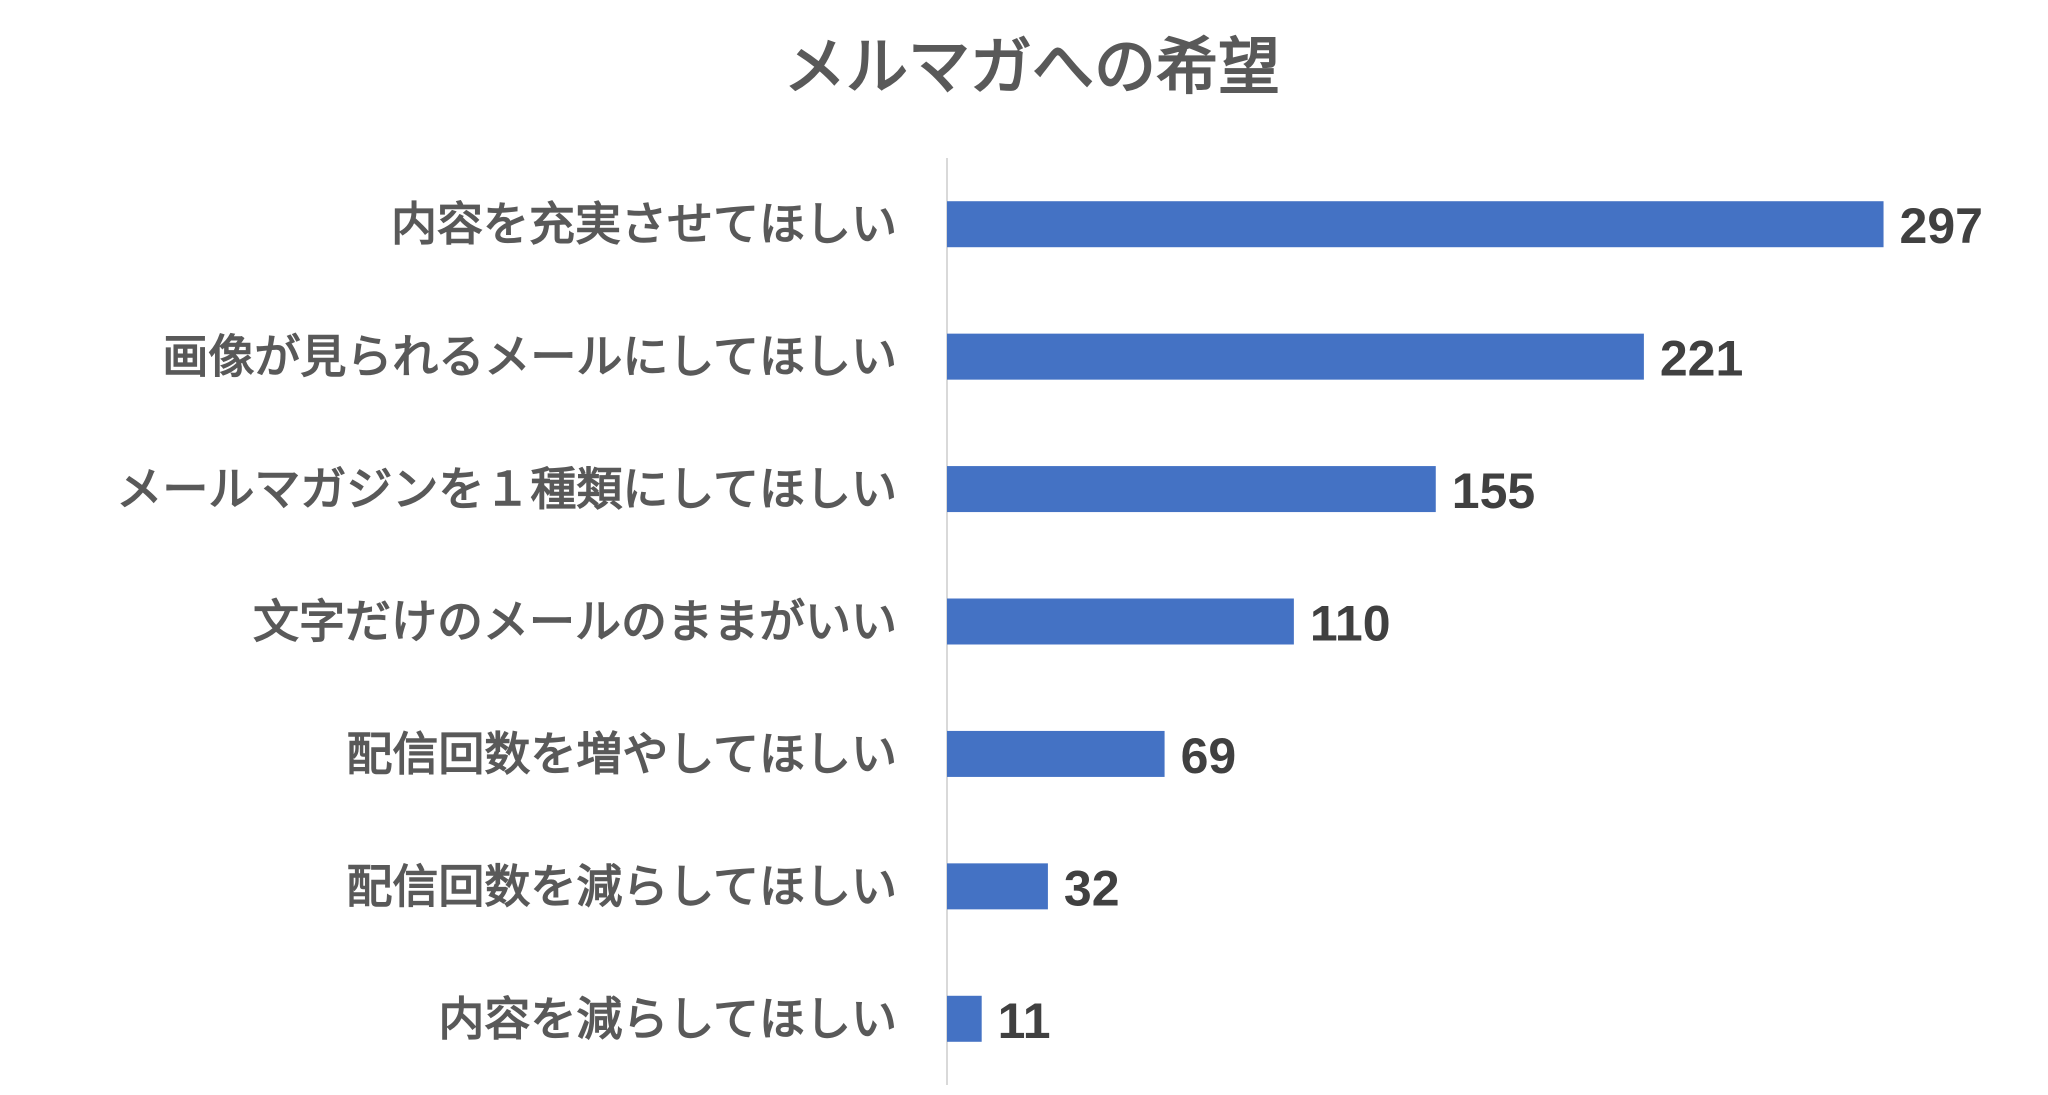  I want to click on data-label-5: 69, so click(1209, 756).